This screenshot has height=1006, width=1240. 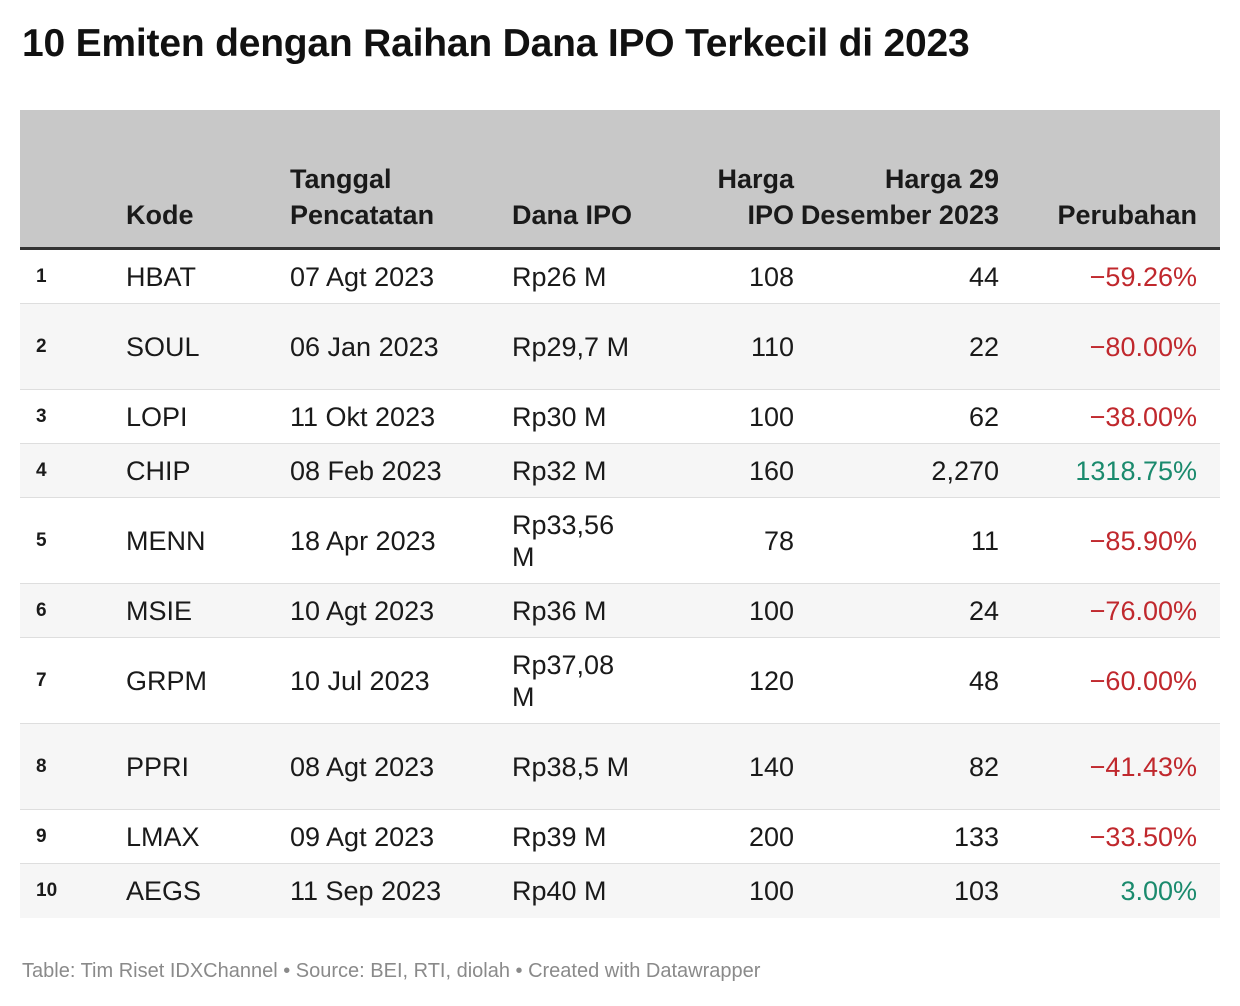 I want to click on row-harga-ipo: 108, so click(x=771, y=276).